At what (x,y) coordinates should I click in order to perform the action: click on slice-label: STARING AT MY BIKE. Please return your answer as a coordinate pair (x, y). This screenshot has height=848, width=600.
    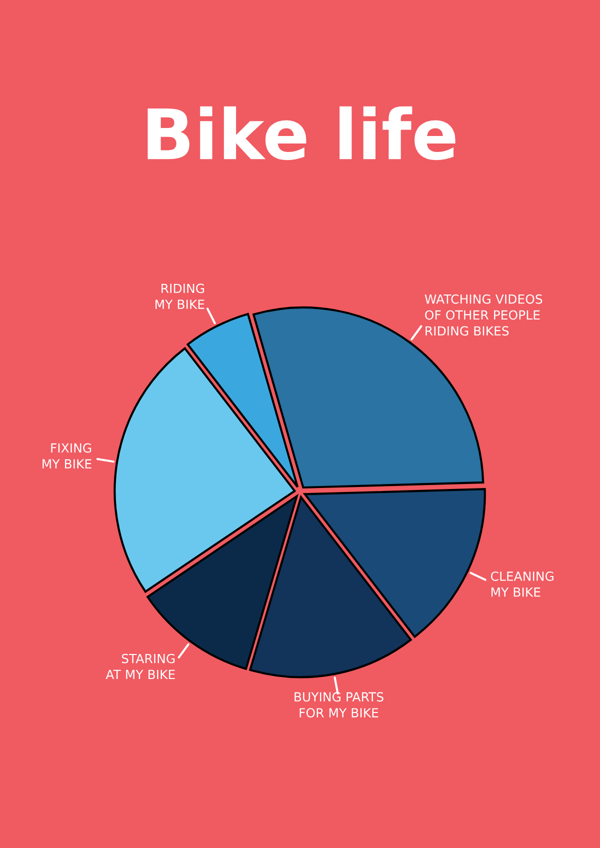
    Looking at the image, I should click on (140, 666).